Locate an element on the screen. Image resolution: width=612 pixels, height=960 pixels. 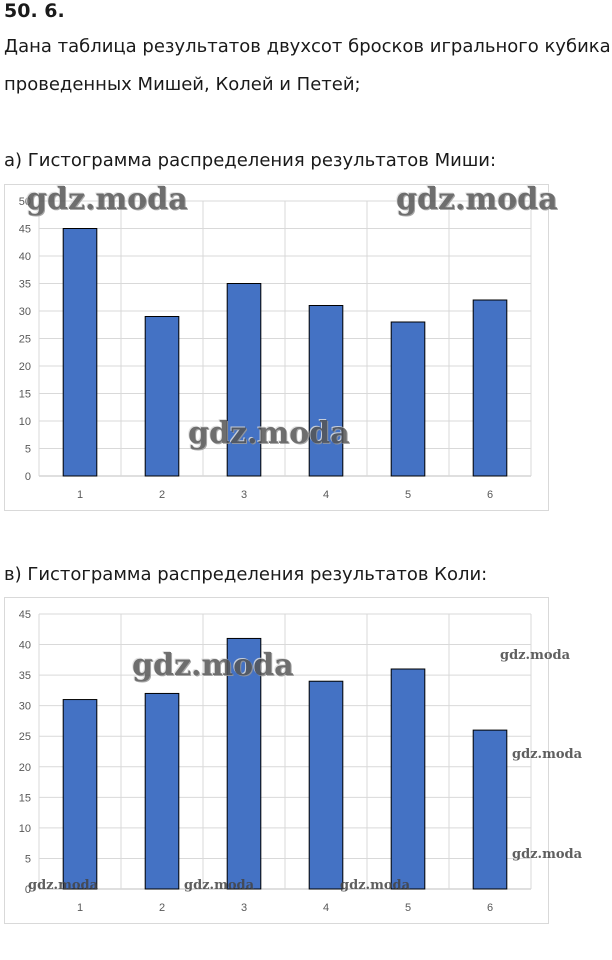
chart-b-ytick-label: 15 is located at coordinates (25, 798).